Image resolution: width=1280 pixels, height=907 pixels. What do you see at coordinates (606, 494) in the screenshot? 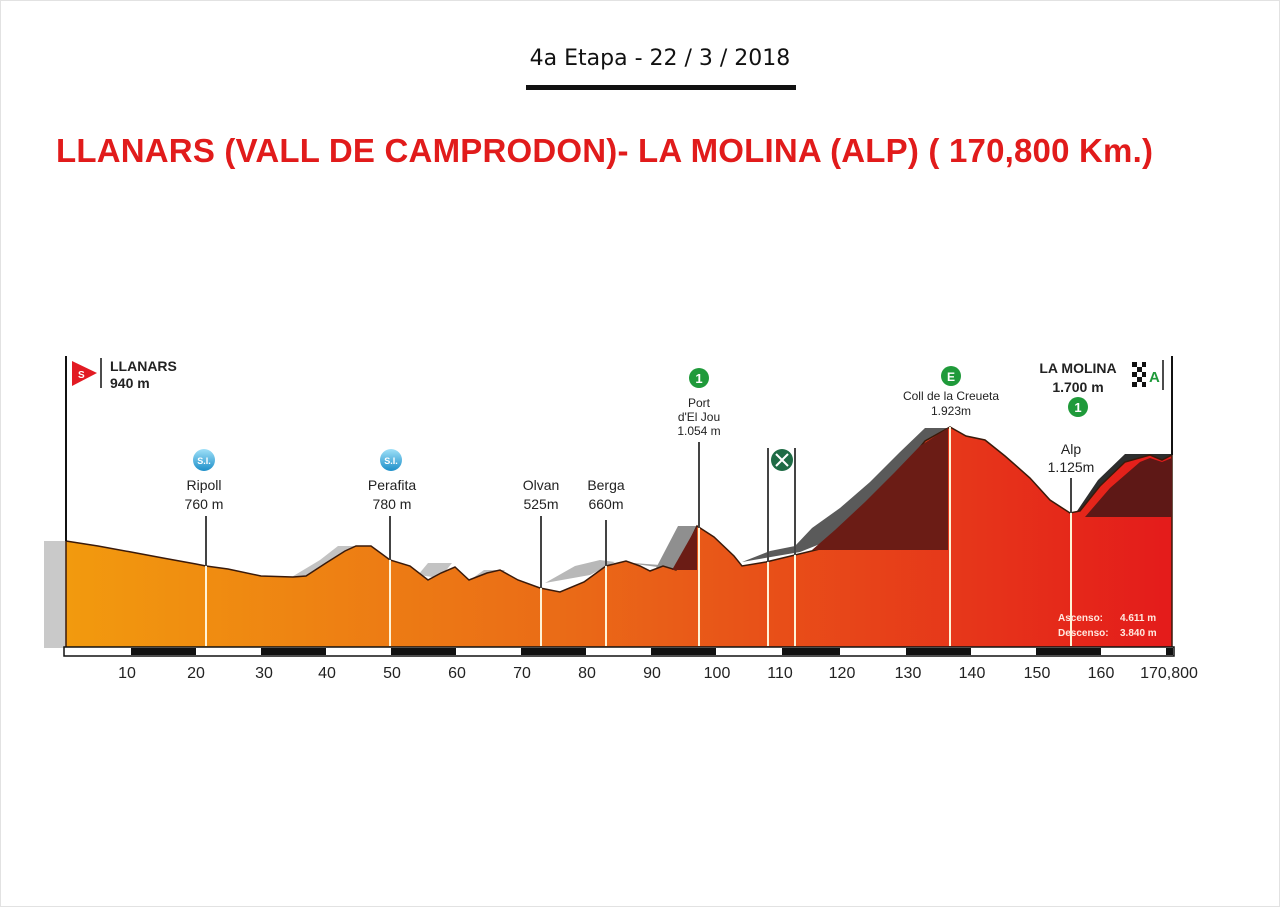
I see `waypoint-berga: Berga 660m` at bounding box center [606, 494].